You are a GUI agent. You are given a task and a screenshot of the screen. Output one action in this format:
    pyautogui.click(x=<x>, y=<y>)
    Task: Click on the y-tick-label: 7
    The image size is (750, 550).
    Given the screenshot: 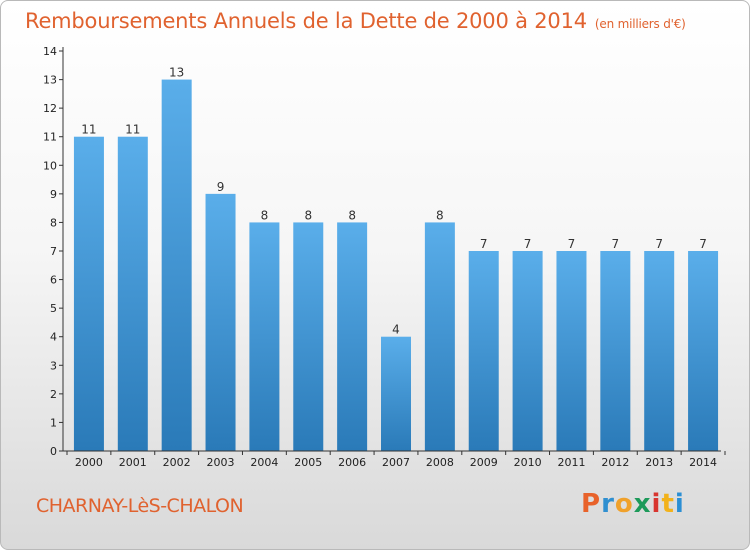 What is the action you would take?
    pyautogui.click(x=53, y=251)
    